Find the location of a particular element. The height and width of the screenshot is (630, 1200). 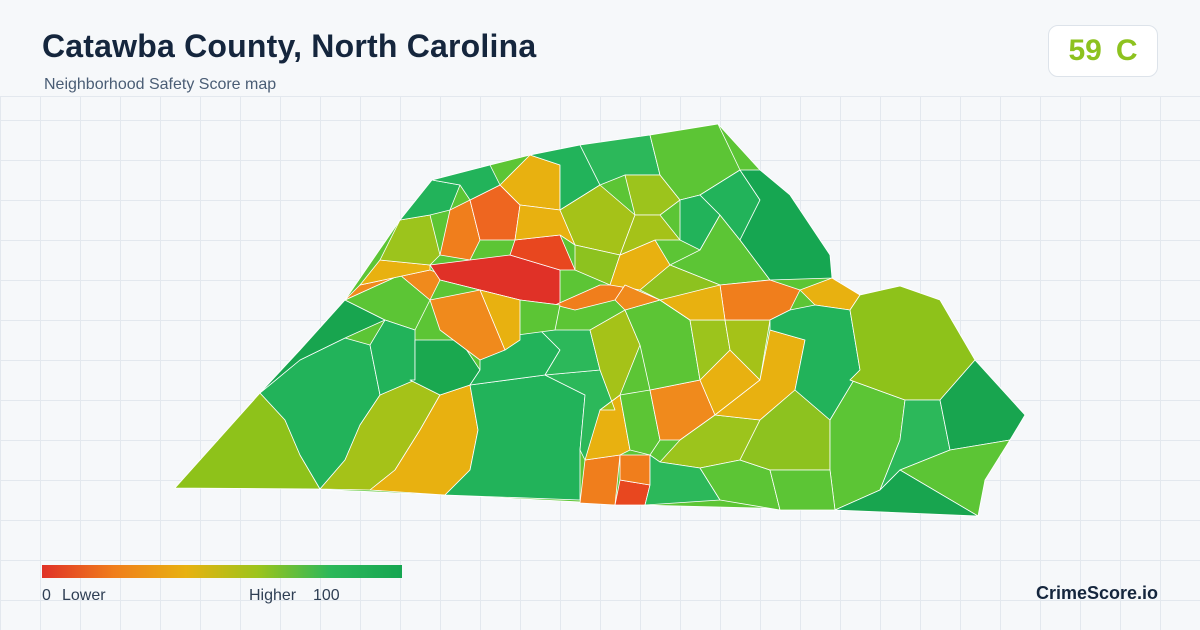

legend-max-value: 100 is located at coordinates (326, 595).